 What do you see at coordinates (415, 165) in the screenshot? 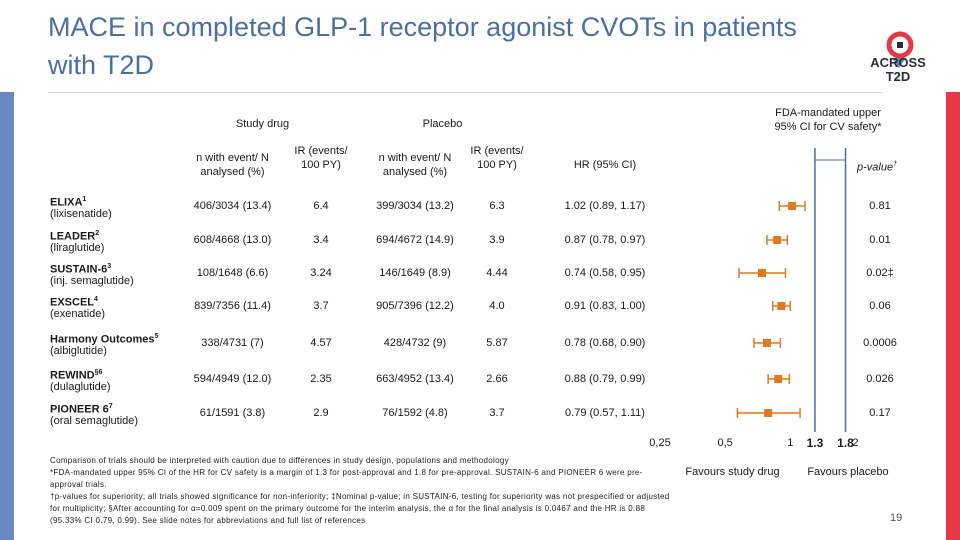
I see `placebo-n-event-header: n with event/ N analysed (%)` at bounding box center [415, 165].